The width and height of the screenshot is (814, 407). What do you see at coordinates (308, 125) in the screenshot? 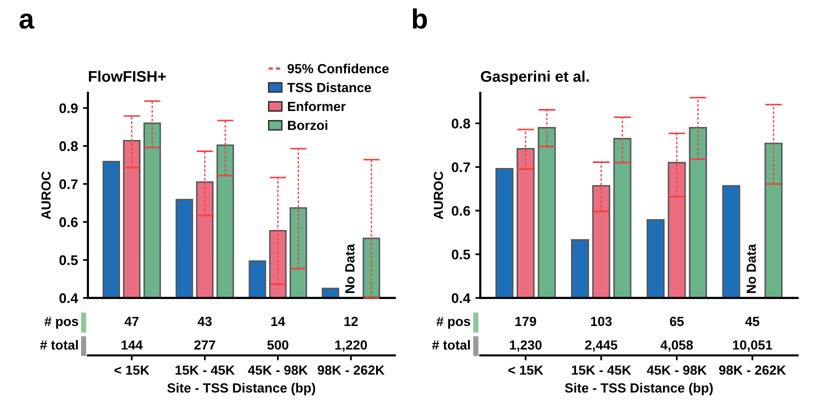
I see `legend-label: Borzoi` at bounding box center [308, 125].